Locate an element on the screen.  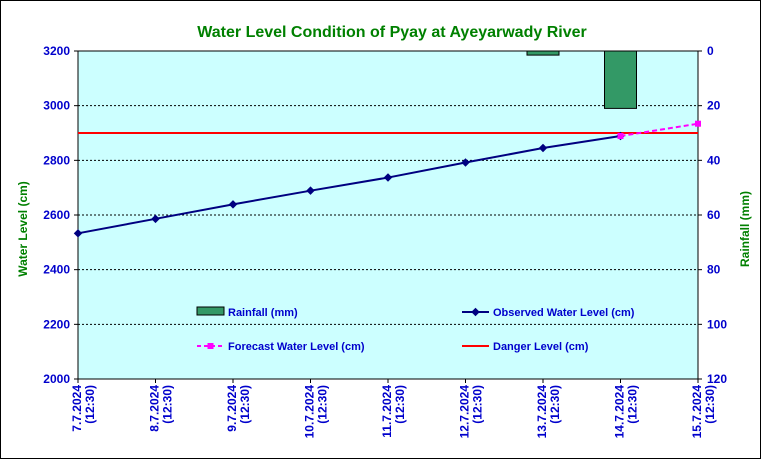
y2-tick-label: 40 is located at coordinates (714, 160).